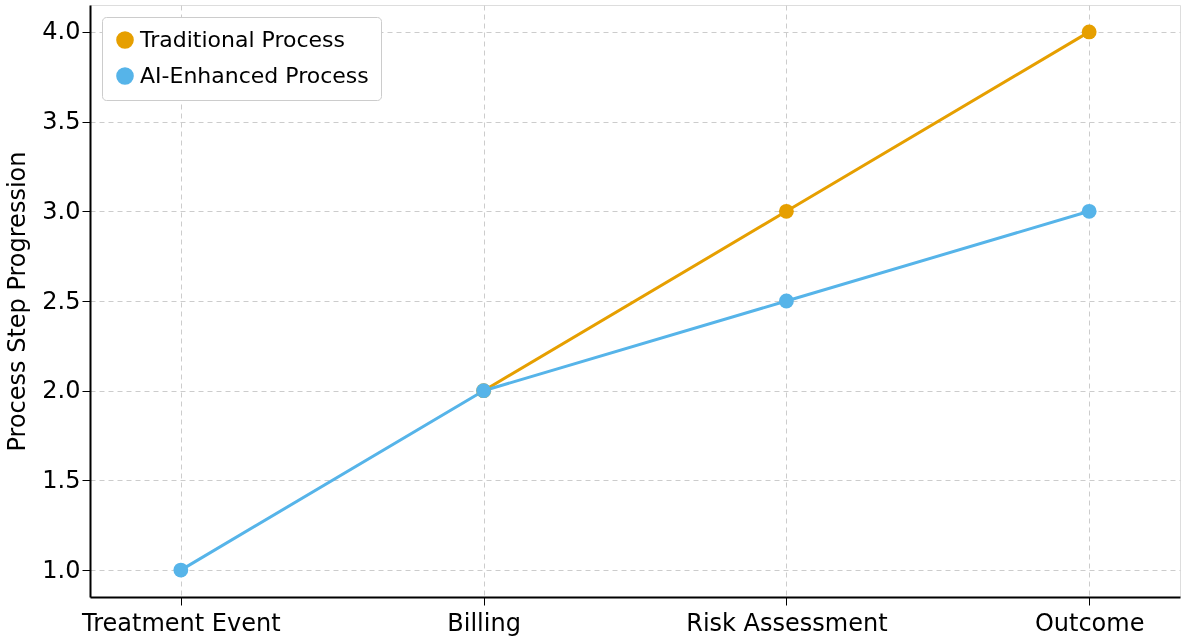 Image resolution: width=1191 pixels, height=644 pixels. I want to click on y-tick-label: 3.5, so click(61, 121).